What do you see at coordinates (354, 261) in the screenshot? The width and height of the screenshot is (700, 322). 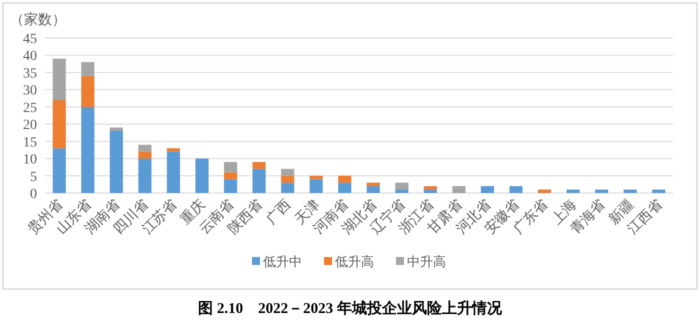 I see `legend-label: 低升高` at bounding box center [354, 261].